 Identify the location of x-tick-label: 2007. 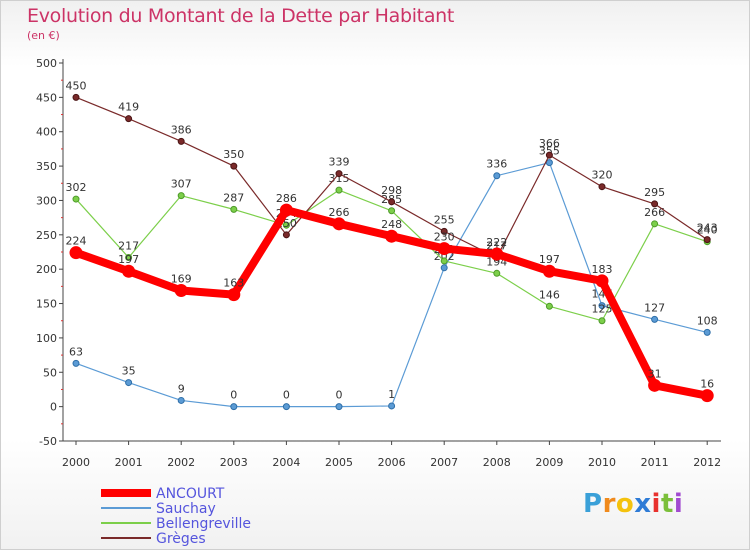
(444, 462).